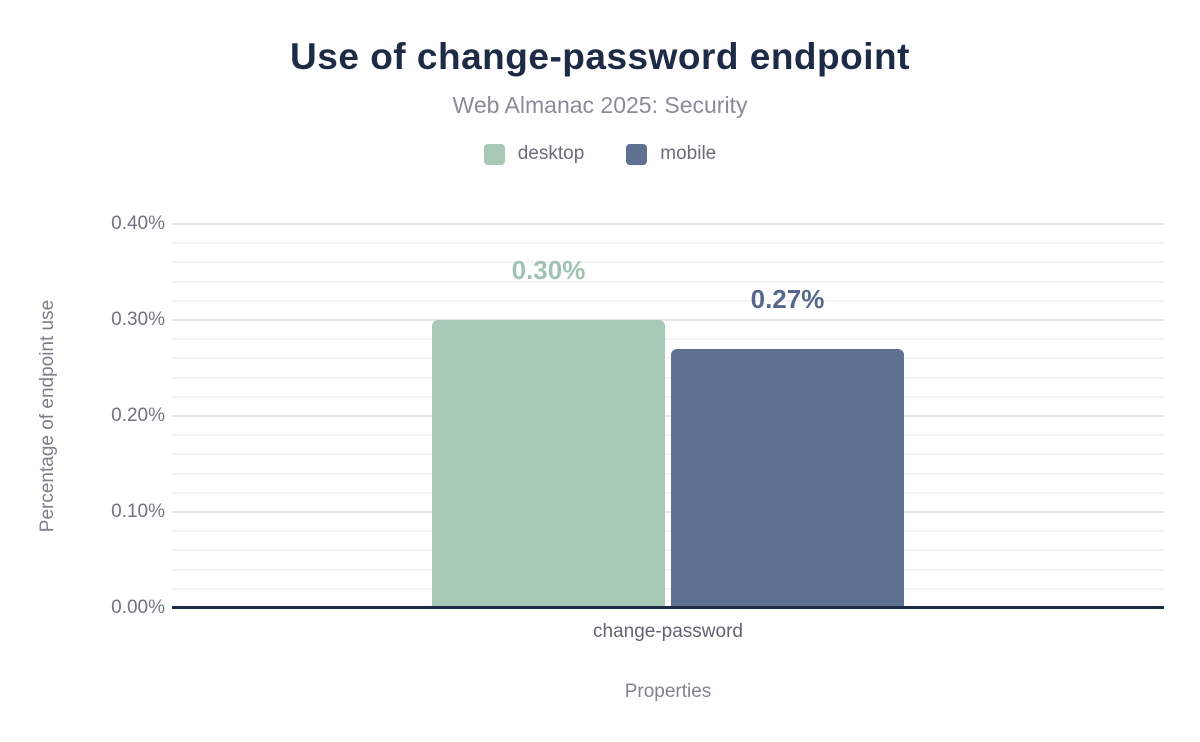  What do you see at coordinates (551, 153) in the screenshot?
I see `legend-label-desktop: desktop` at bounding box center [551, 153].